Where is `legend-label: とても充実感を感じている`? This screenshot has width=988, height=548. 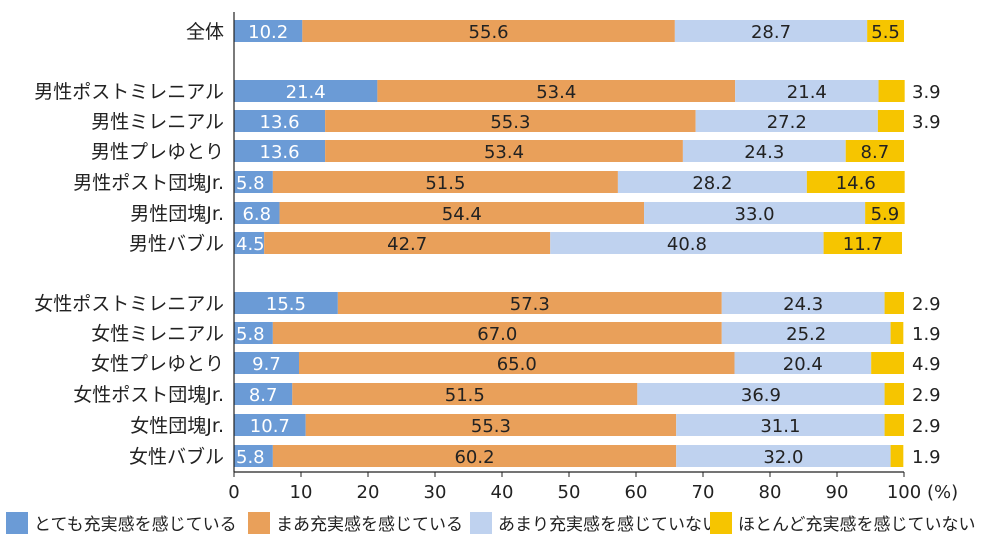
legend-label: とても充実感を感じている is located at coordinates (135, 525).